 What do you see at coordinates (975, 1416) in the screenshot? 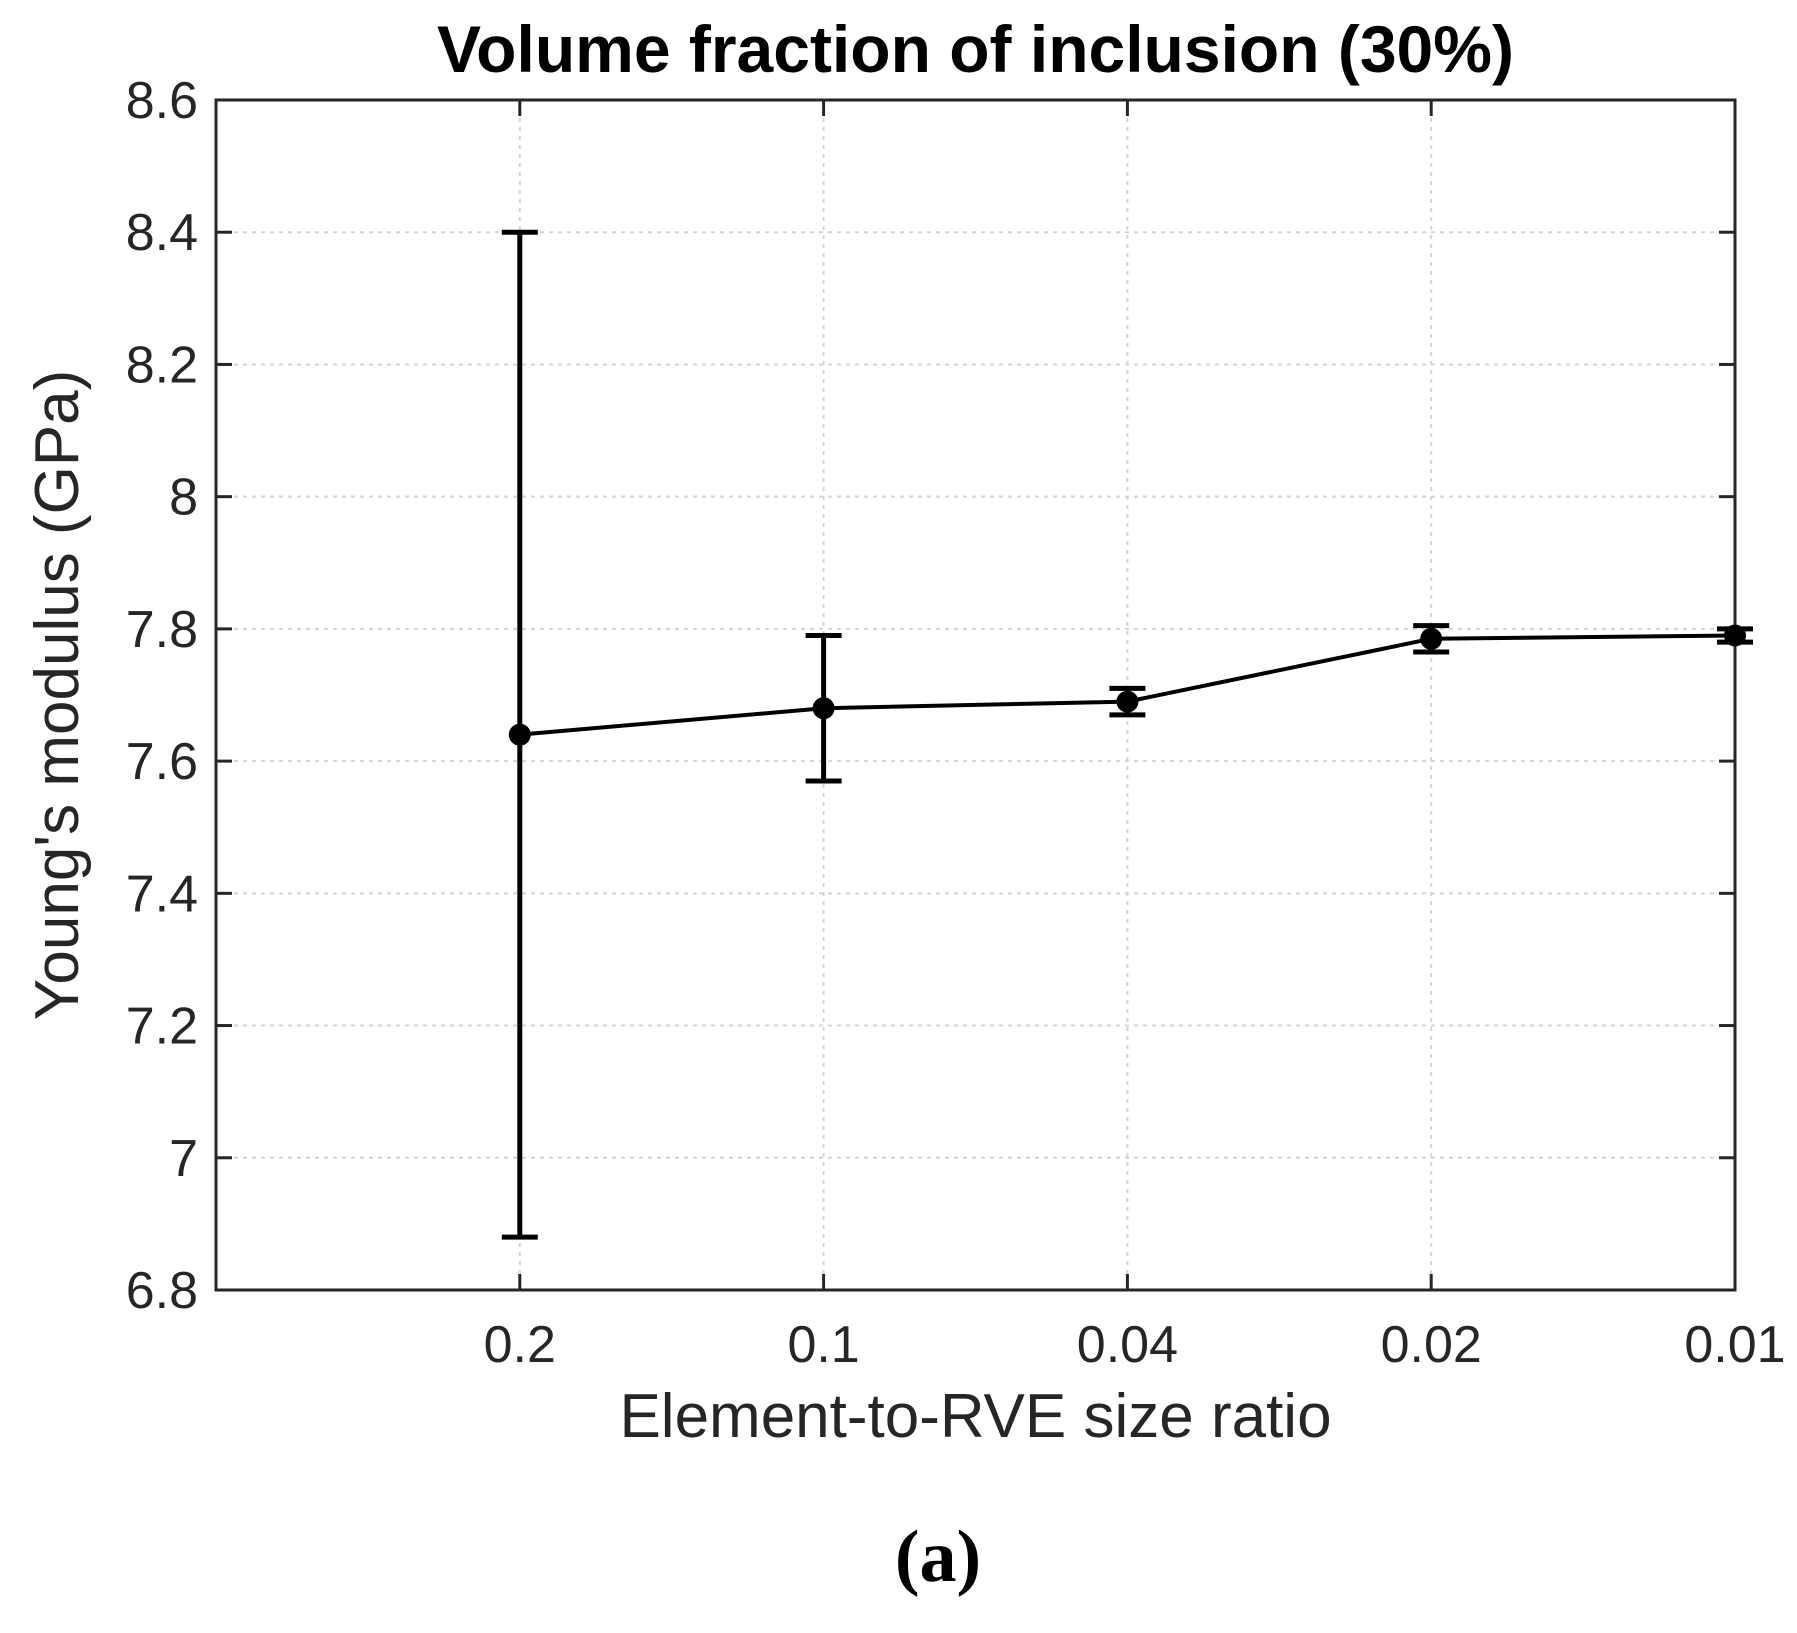
I see `x-axis-label: Element-to-RVE size ratio` at bounding box center [975, 1416].